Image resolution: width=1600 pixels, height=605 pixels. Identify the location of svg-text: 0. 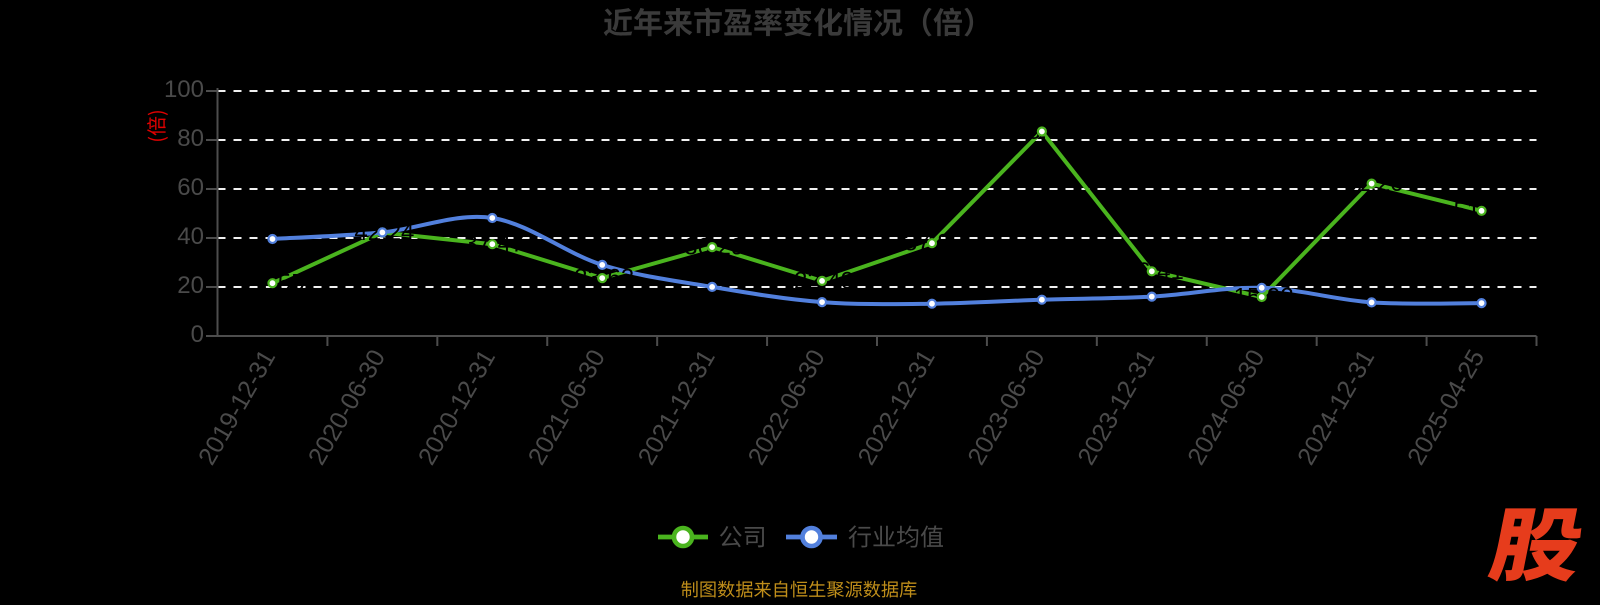
(197, 334).